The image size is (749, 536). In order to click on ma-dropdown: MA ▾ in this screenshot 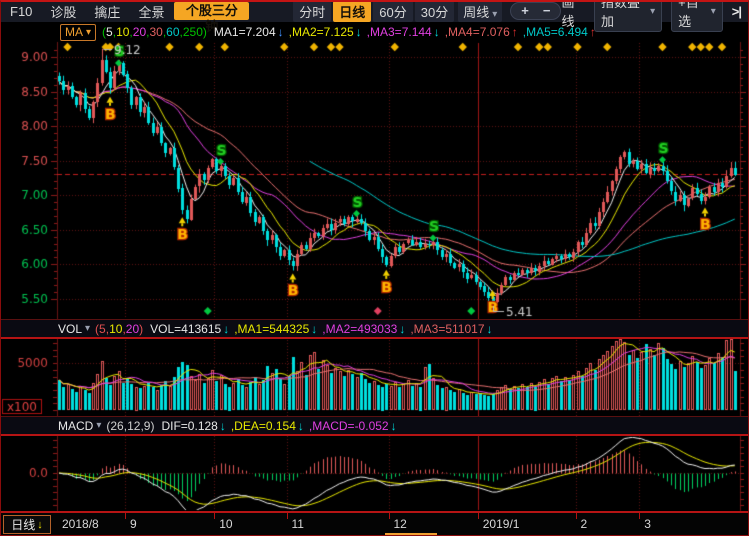, I will do `click(78, 32)`.